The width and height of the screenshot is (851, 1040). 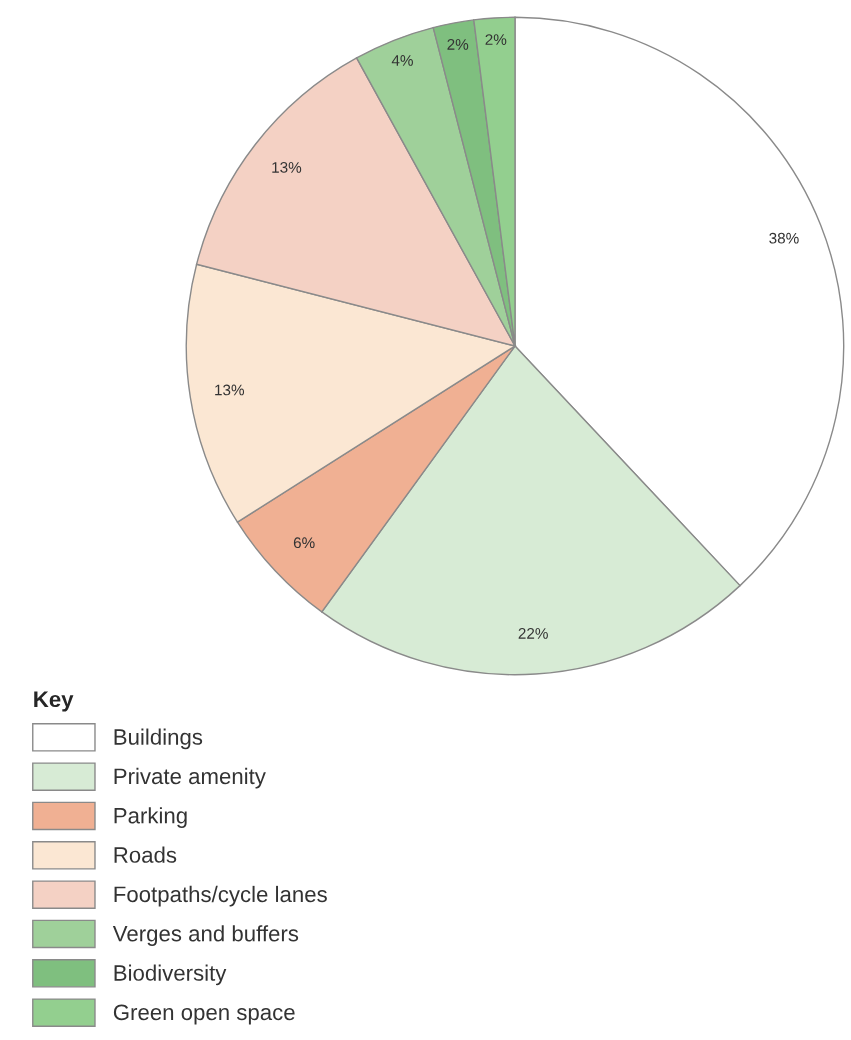 What do you see at coordinates (158, 739) in the screenshot?
I see `legend-label: Buildings` at bounding box center [158, 739].